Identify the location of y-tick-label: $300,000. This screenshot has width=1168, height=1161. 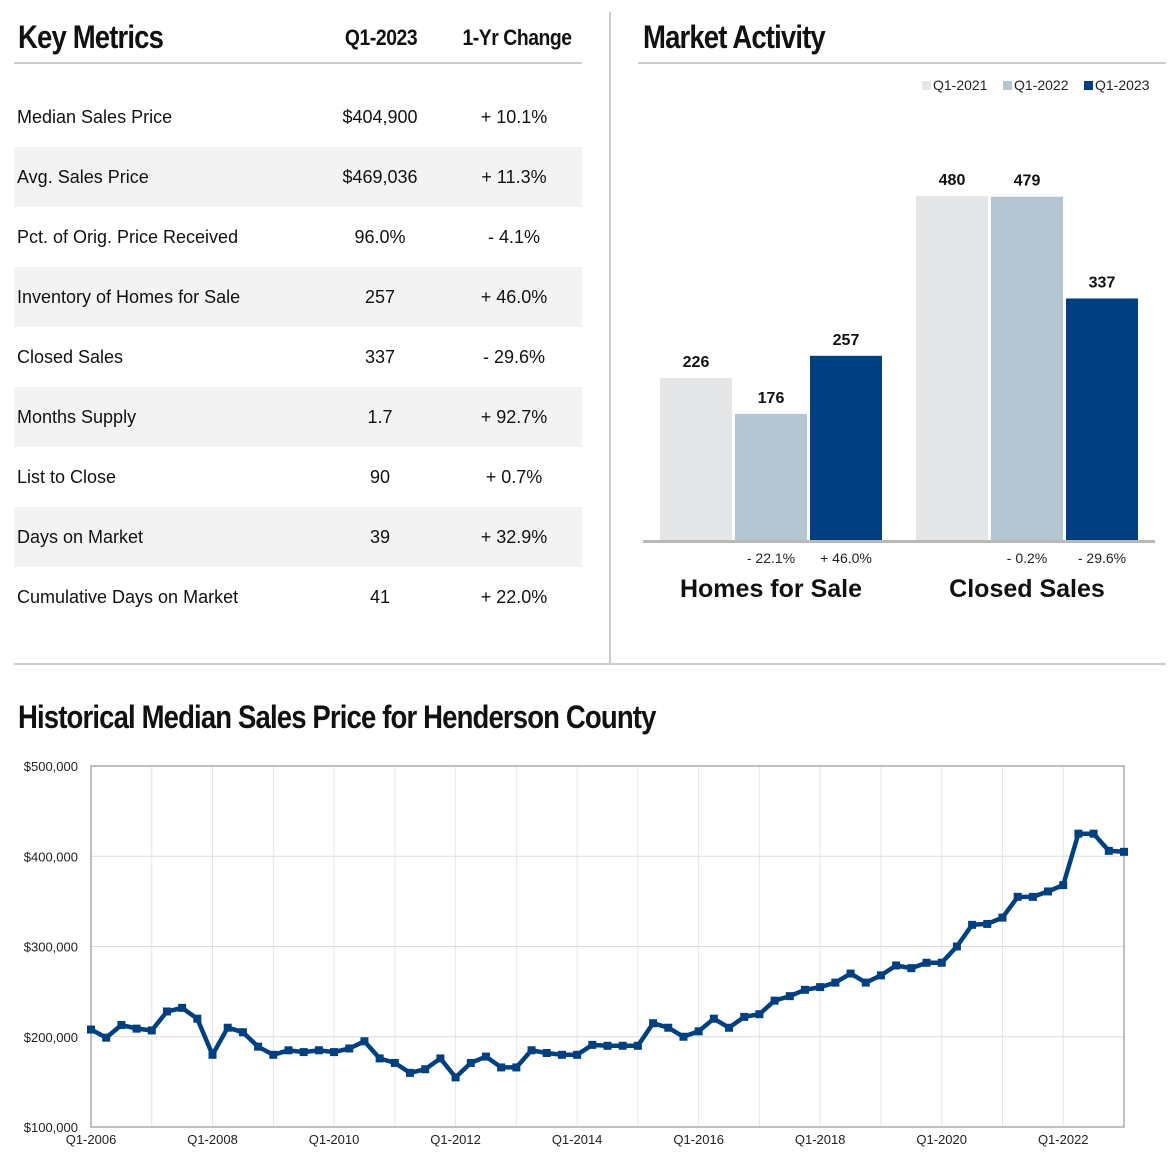
(51, 947).